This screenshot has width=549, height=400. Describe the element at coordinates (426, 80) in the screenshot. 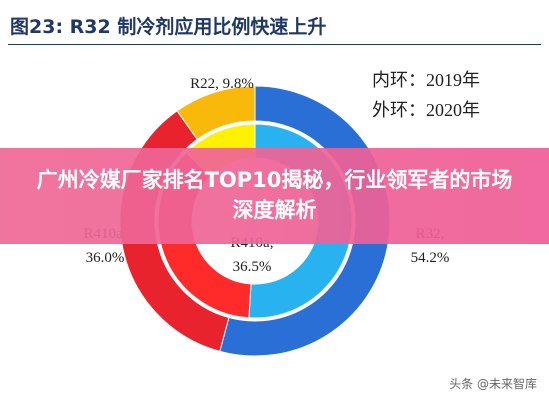

I see `legend-entry: 内环：2019年` at that location.